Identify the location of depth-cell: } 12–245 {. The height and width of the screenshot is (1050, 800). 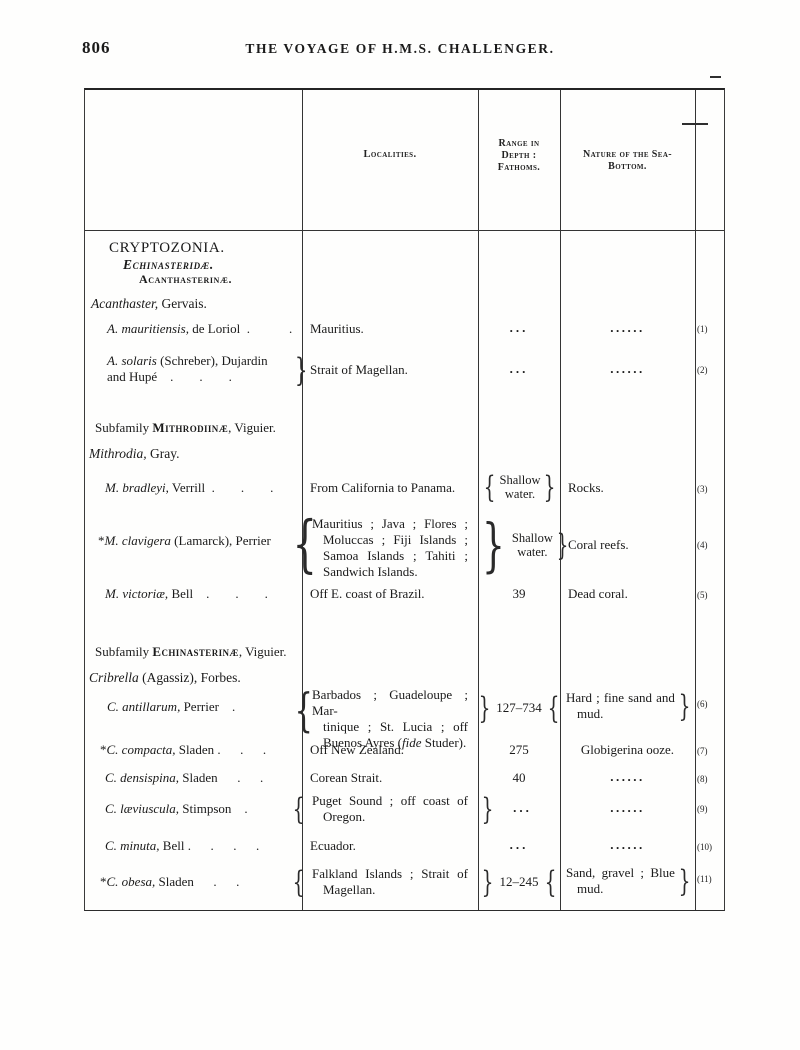
(519, 882).